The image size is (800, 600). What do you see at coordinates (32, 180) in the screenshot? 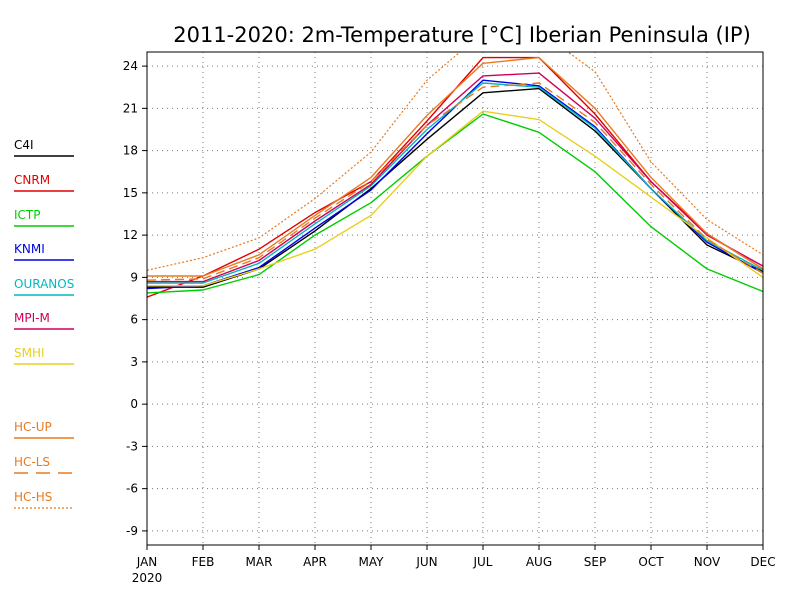
I see `legend-label: CNRM` at bounding box center [32, 180].